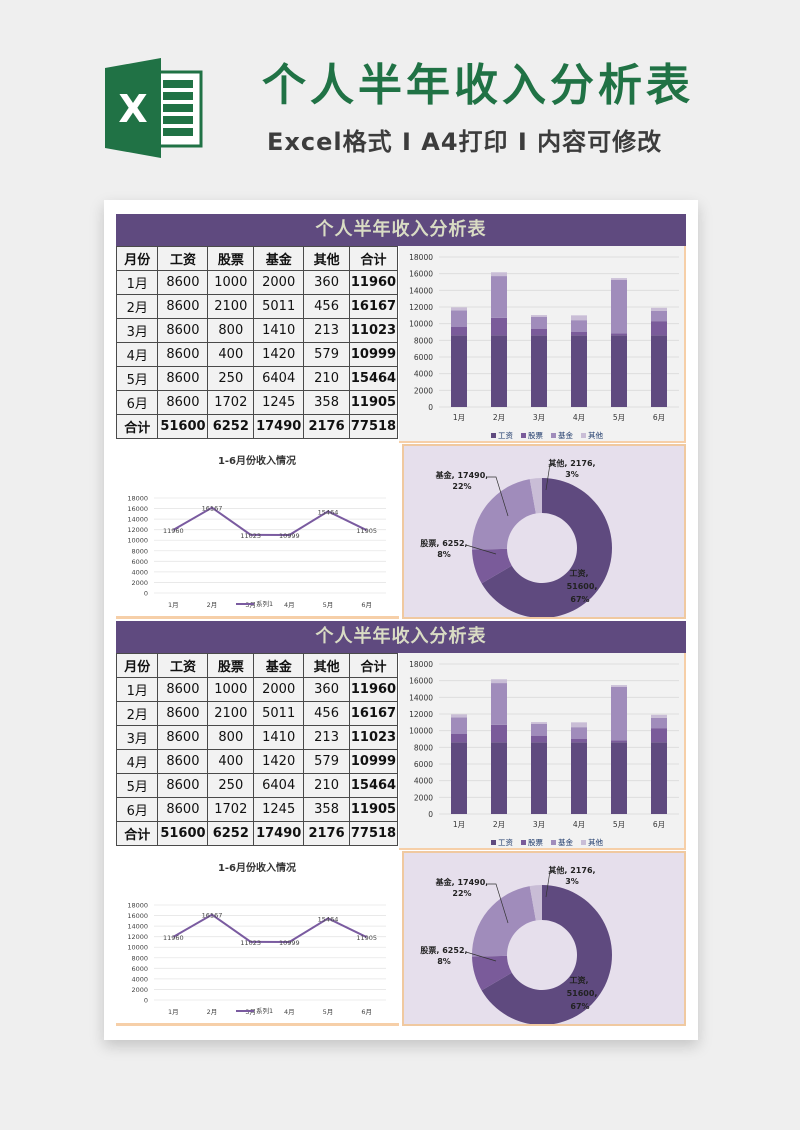  I want to click on y-tick-label: 10000, so click(421, 324).